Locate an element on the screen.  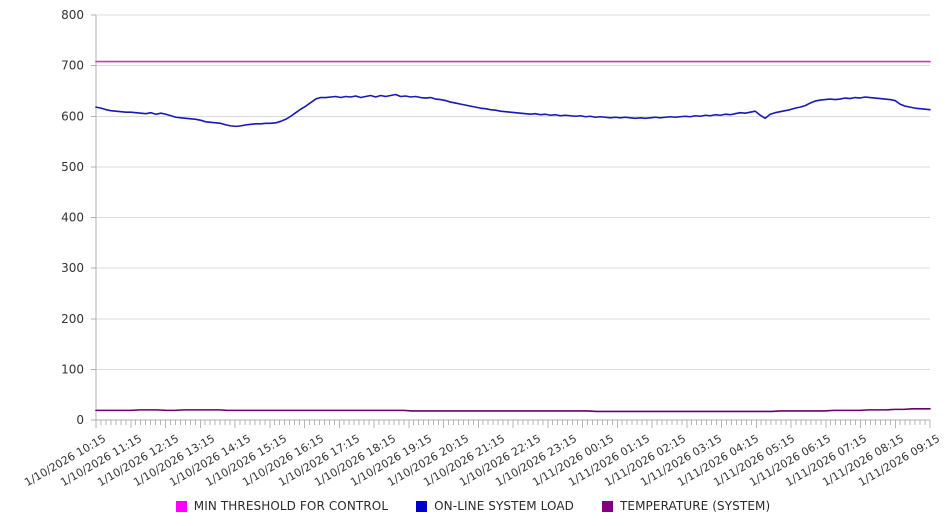
legend-entry: TEMPERATURE (SYSTEM) is located at coordinates (686, 506).